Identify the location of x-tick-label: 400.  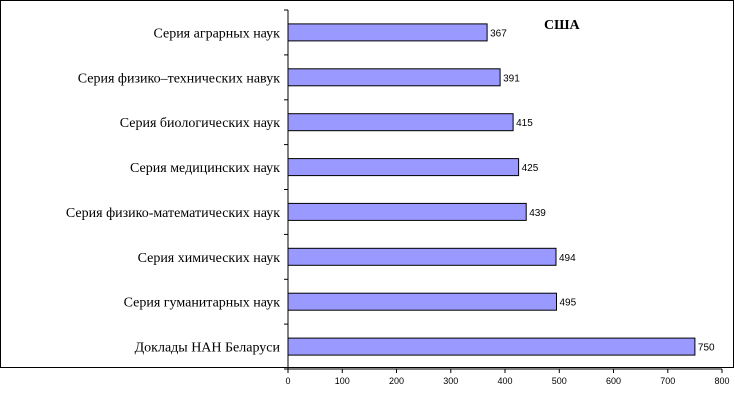
(504, 381).